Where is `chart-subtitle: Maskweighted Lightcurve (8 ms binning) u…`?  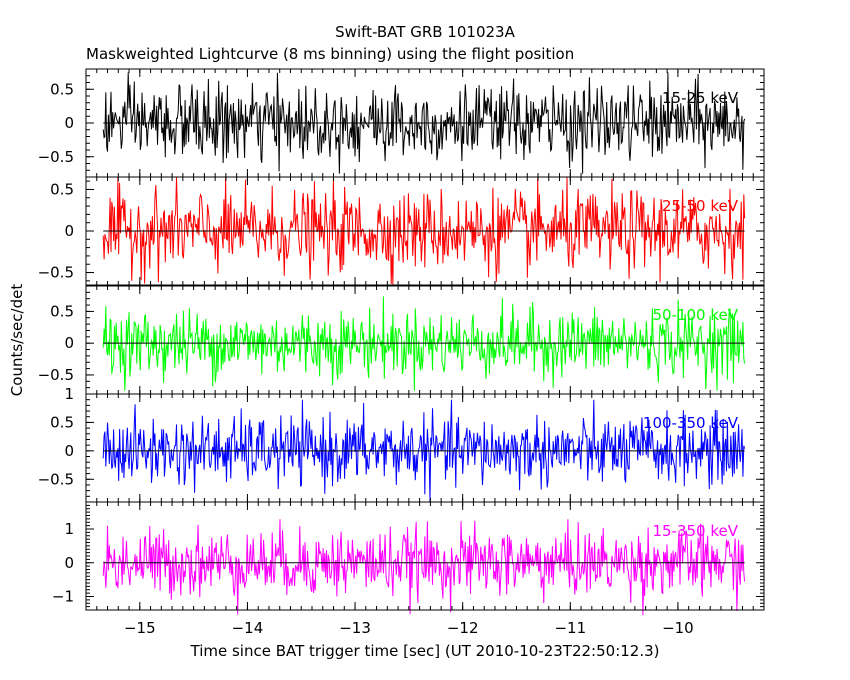 chart-subtitle: Maskweighted Lightcurve (8 ms binning) u… is located at coordinates (330, 54).